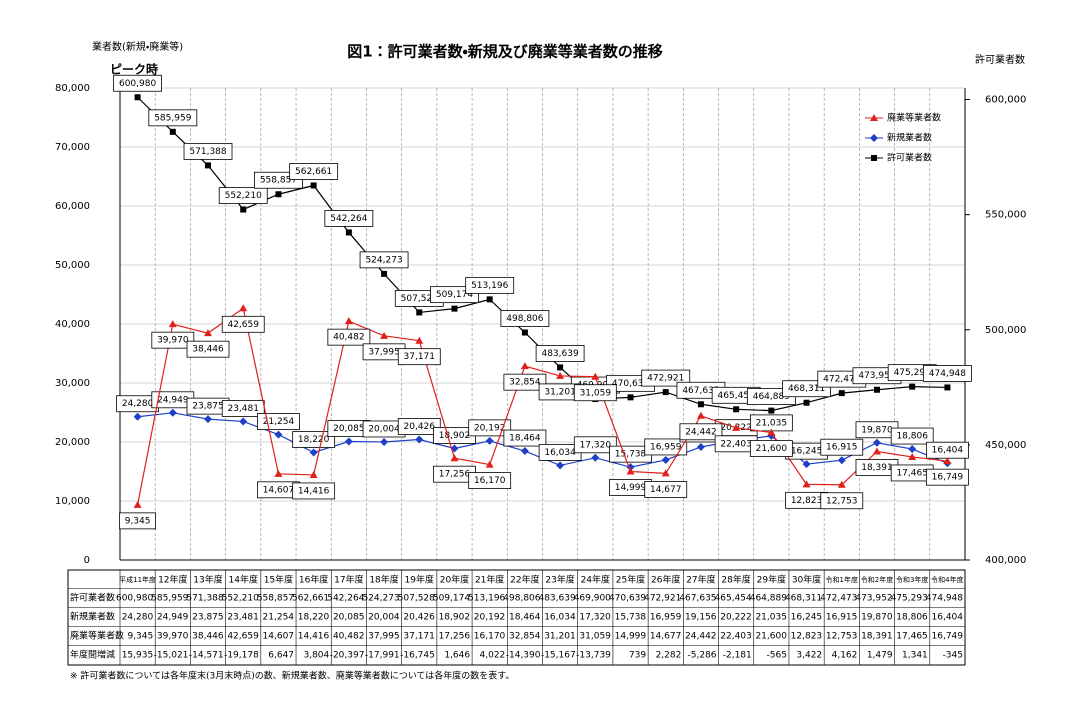  I want to click on table-header: 21年度, so click(489, 580).